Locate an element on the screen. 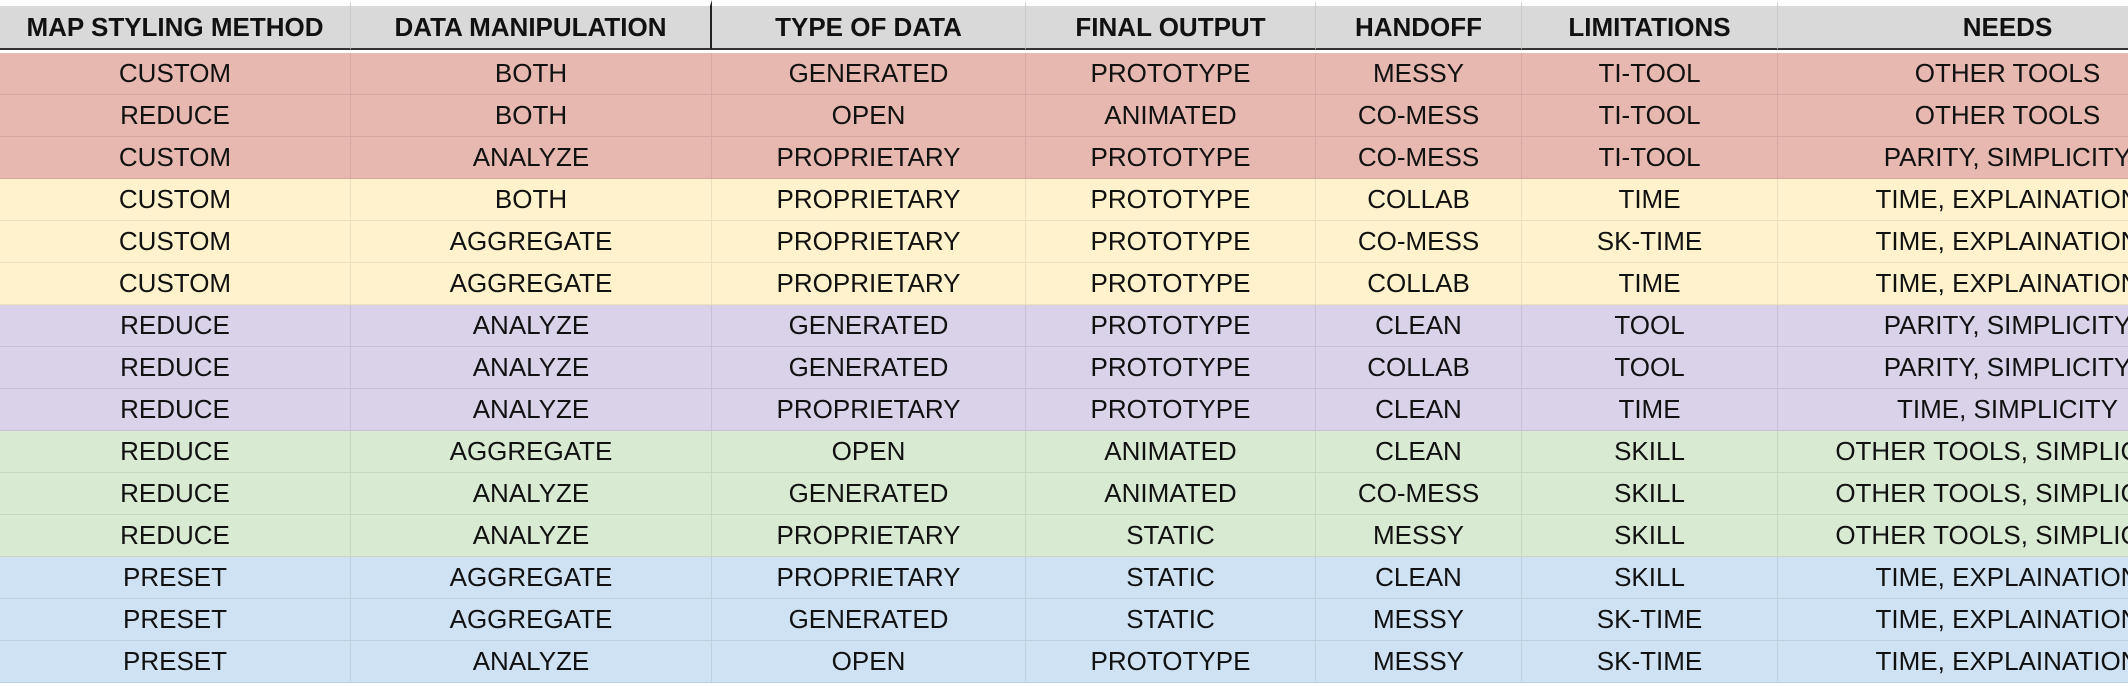 Image resolution: width=2128 pixels, height=686 pixels. header-type-of-data: TYPE OF DATA is located at coordinates (869, 25).